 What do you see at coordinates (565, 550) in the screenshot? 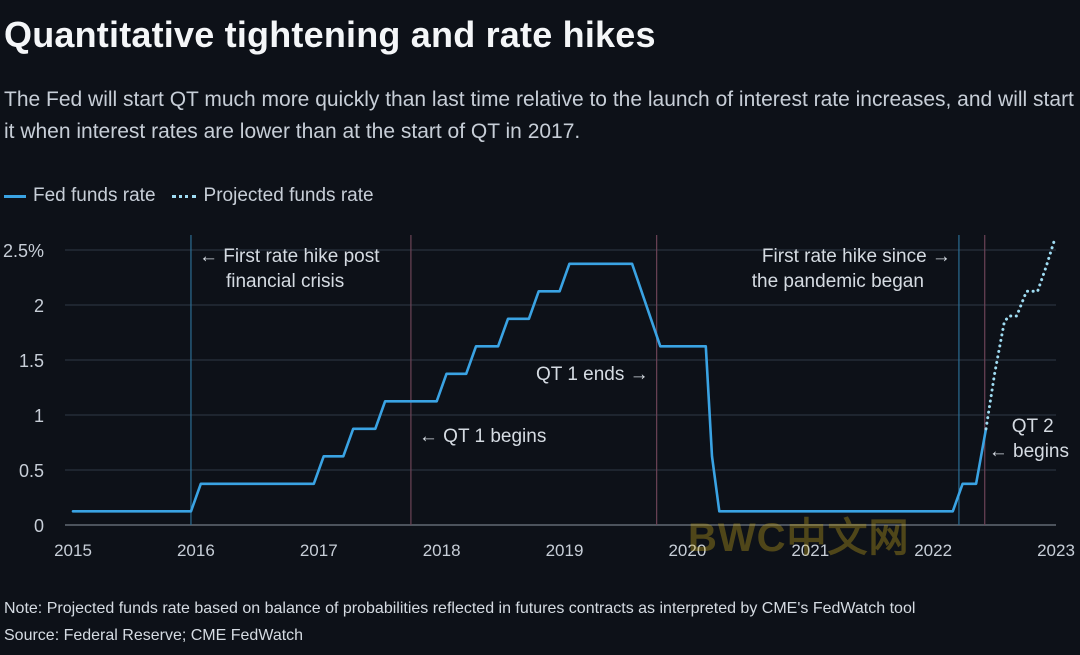
I see `x-tick-label: 2019` at bounding box center [565, 550].